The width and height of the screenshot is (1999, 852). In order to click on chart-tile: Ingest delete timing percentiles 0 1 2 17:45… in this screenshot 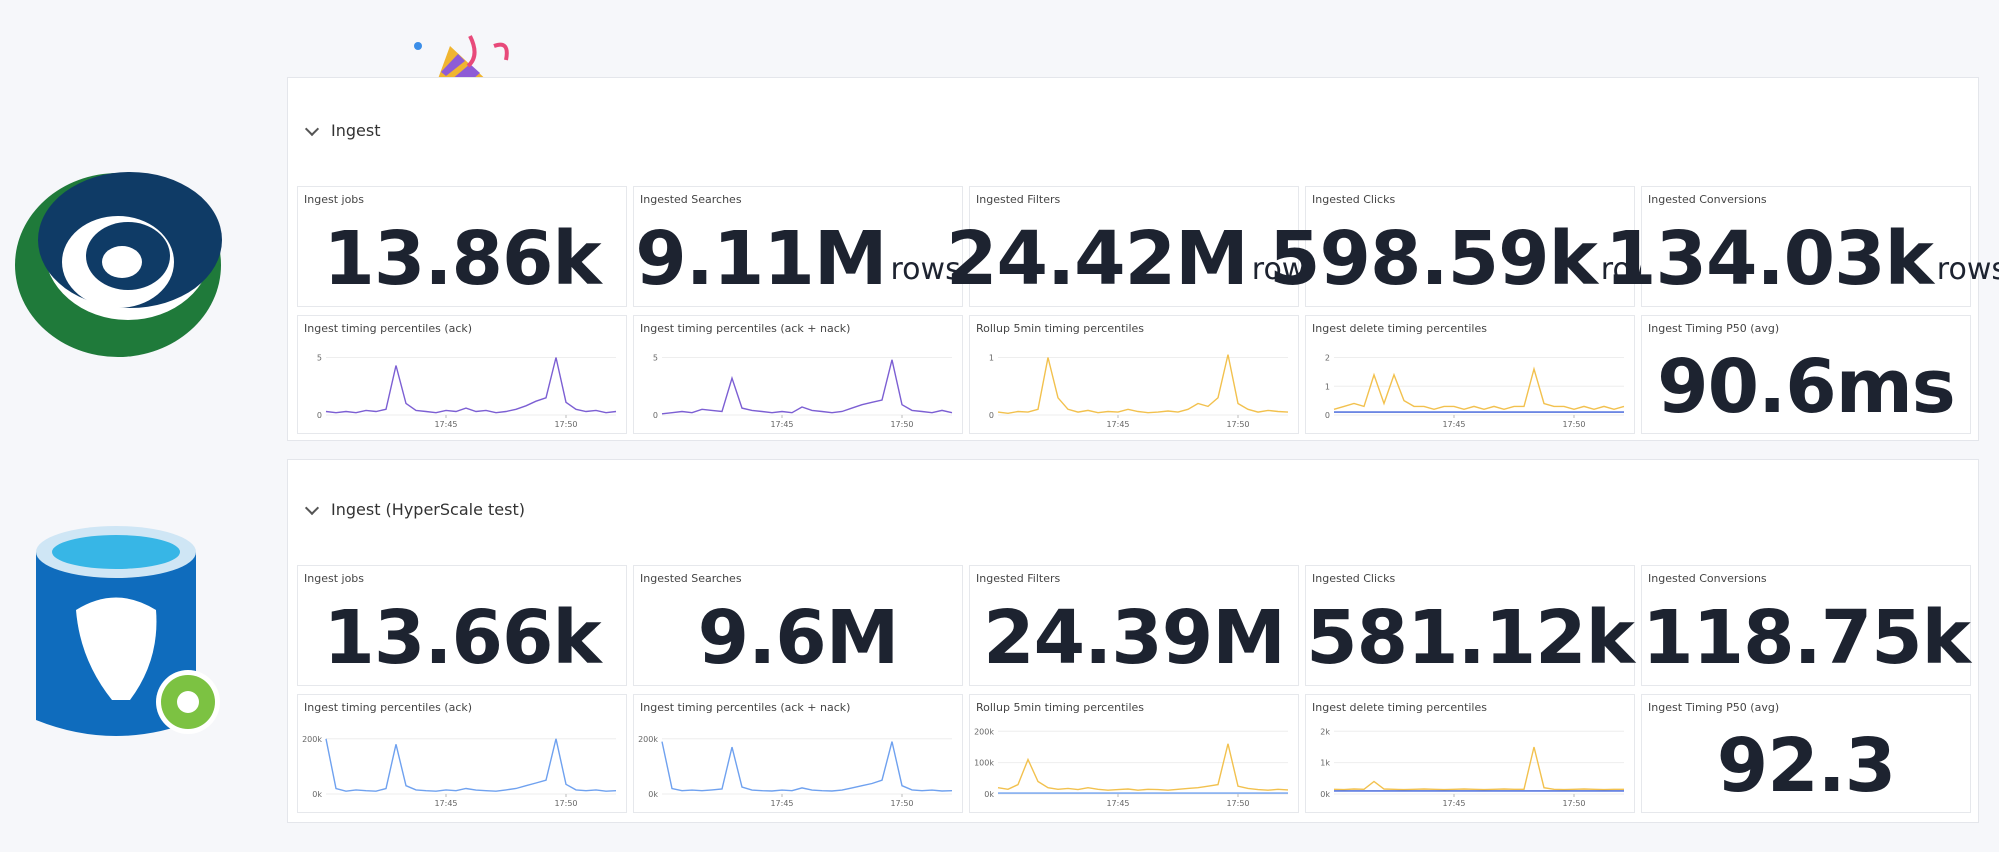, I will do `click(1470, 374)`.